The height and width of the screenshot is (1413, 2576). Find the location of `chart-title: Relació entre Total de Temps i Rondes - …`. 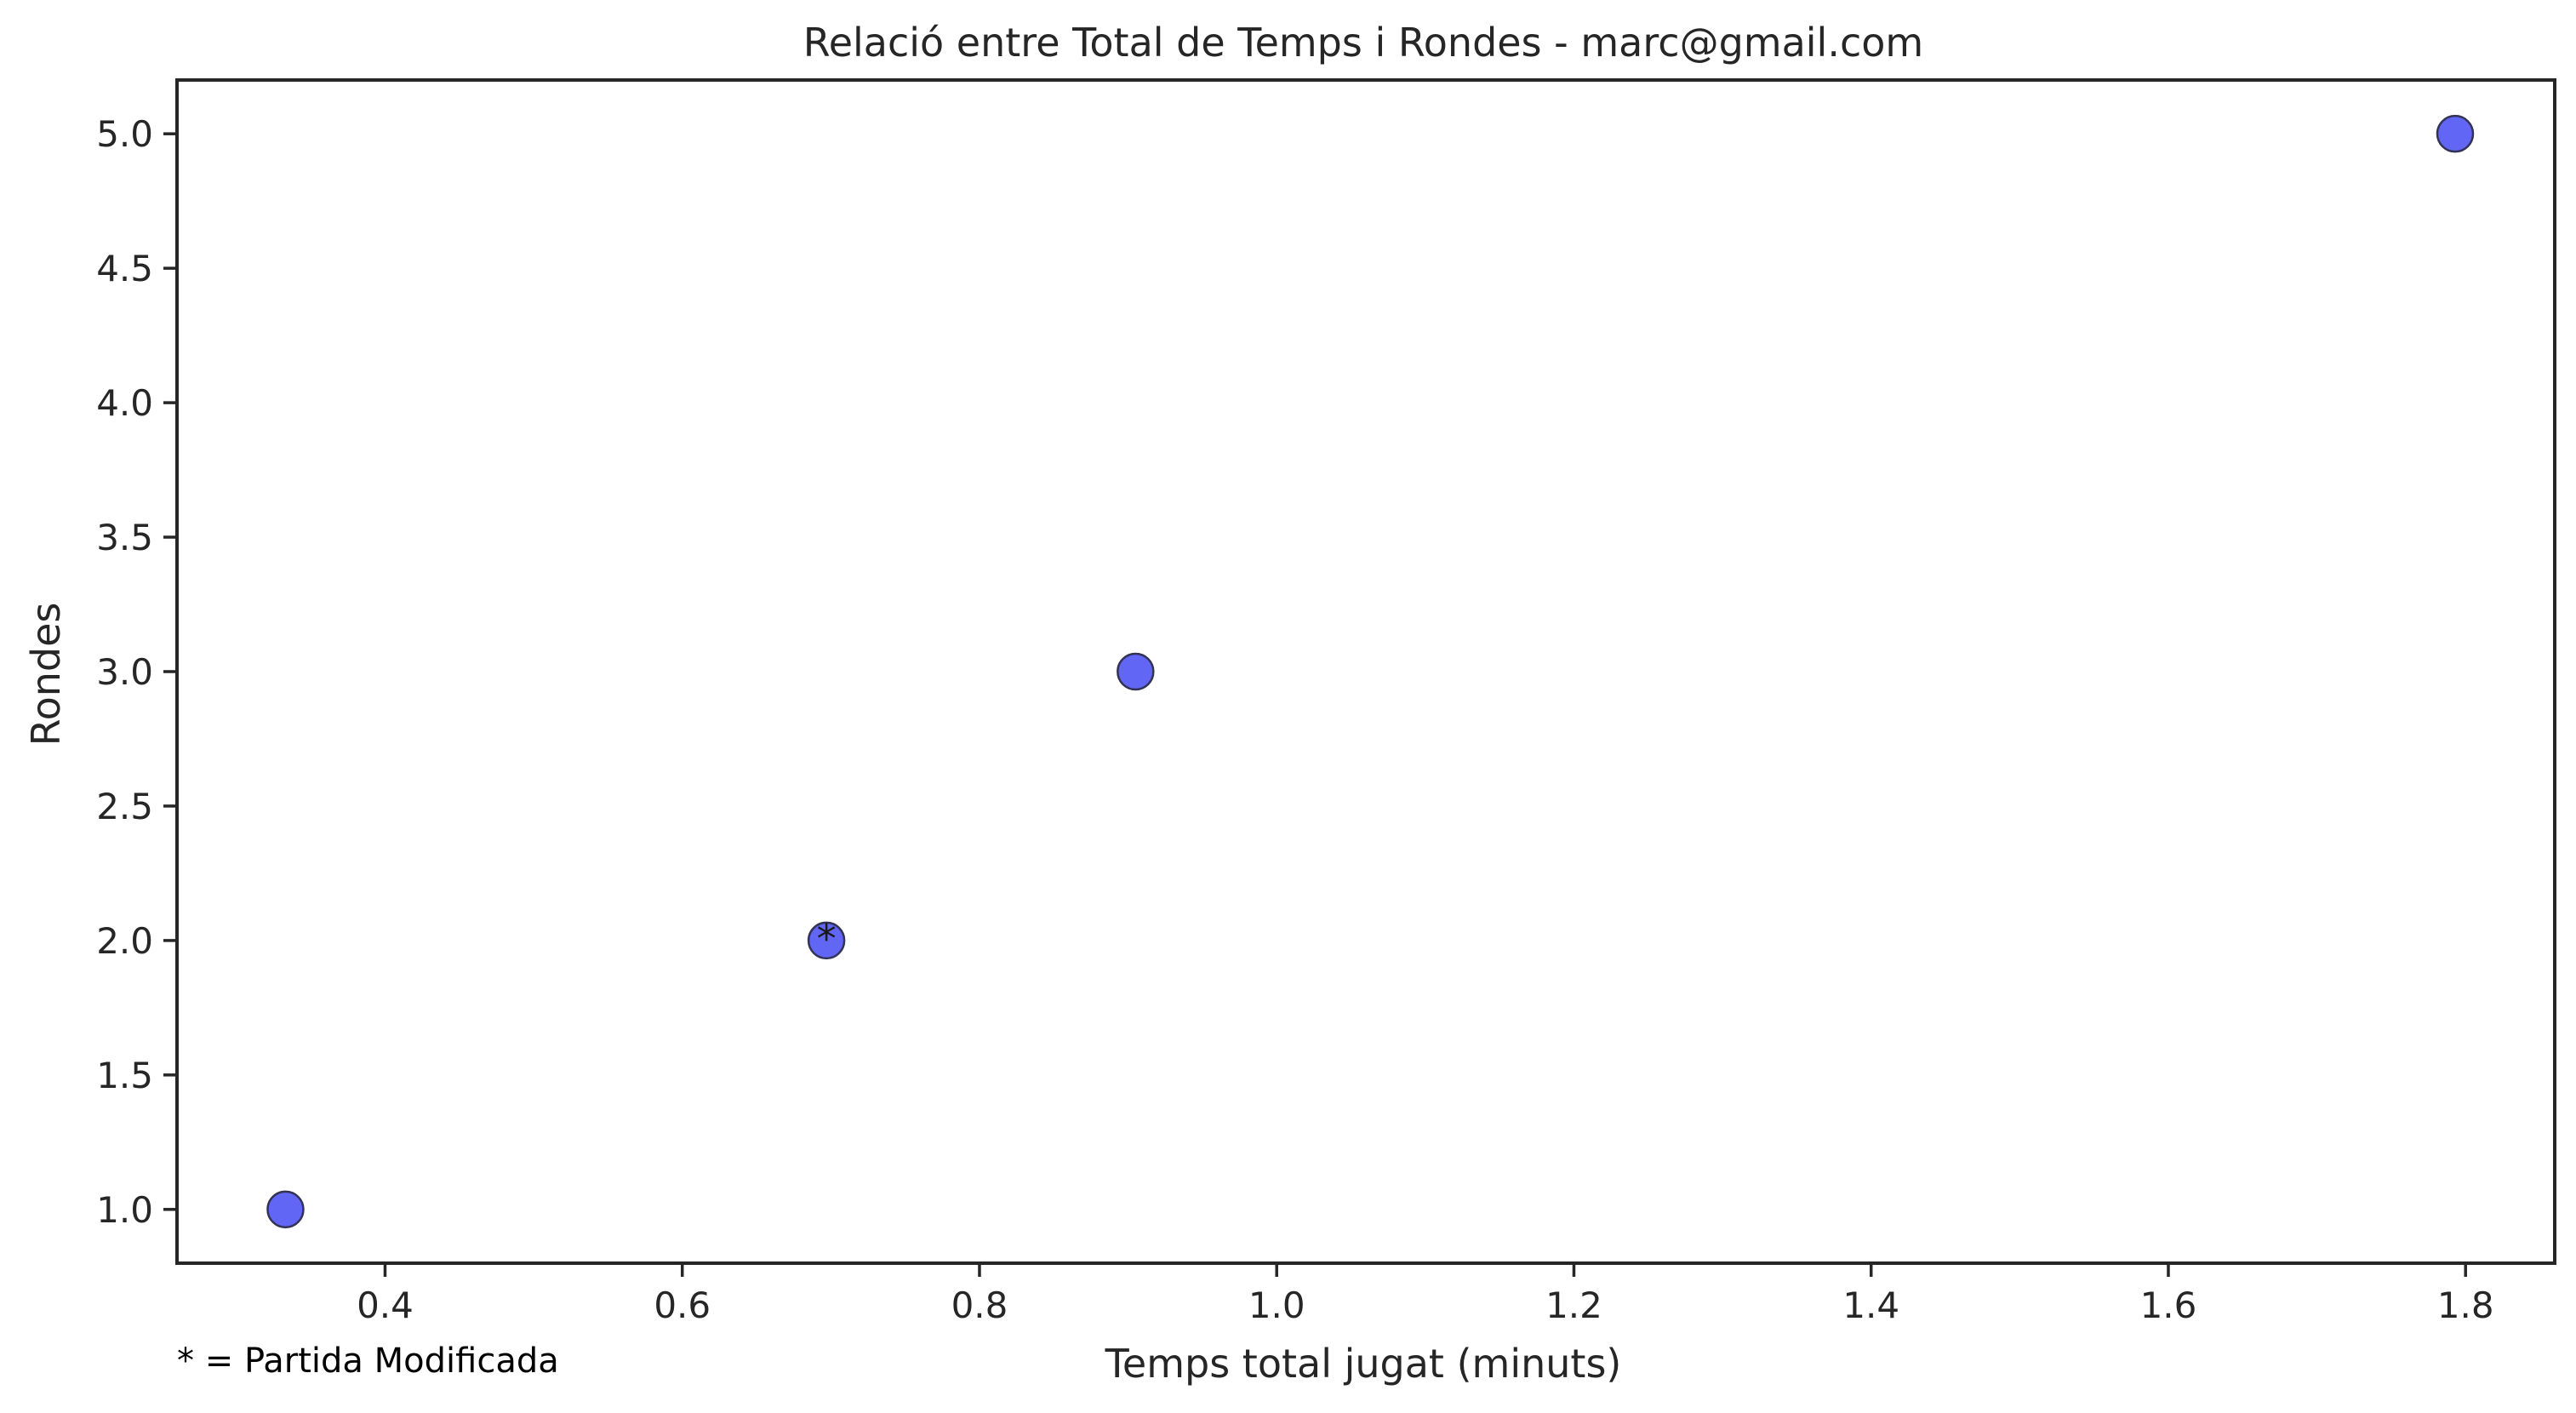

chart-title: Relació entre Total de Temps i Rondes - … is located at coordinates (1363, 43).